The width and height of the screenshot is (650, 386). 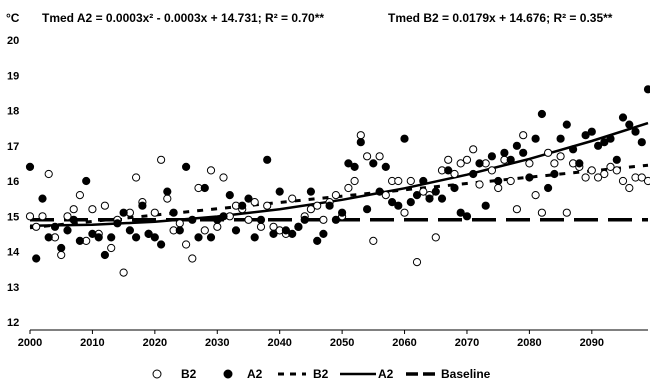 I want to click on legend-label-baseline: Baseline, so click(x=466, y=374).